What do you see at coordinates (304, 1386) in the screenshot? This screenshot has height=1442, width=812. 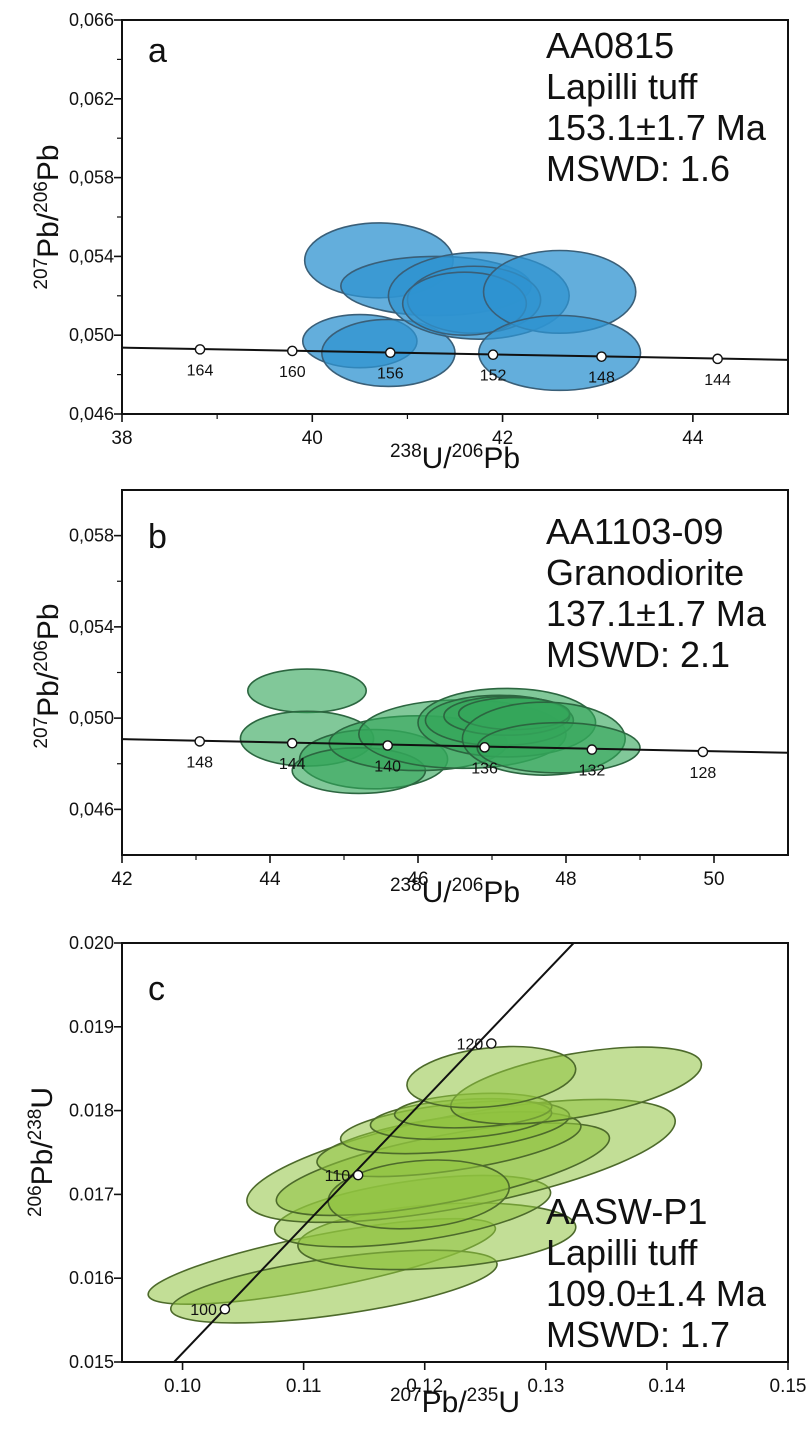 I see `x-tick-label: 0.11` at bounding box center [304, 1386].